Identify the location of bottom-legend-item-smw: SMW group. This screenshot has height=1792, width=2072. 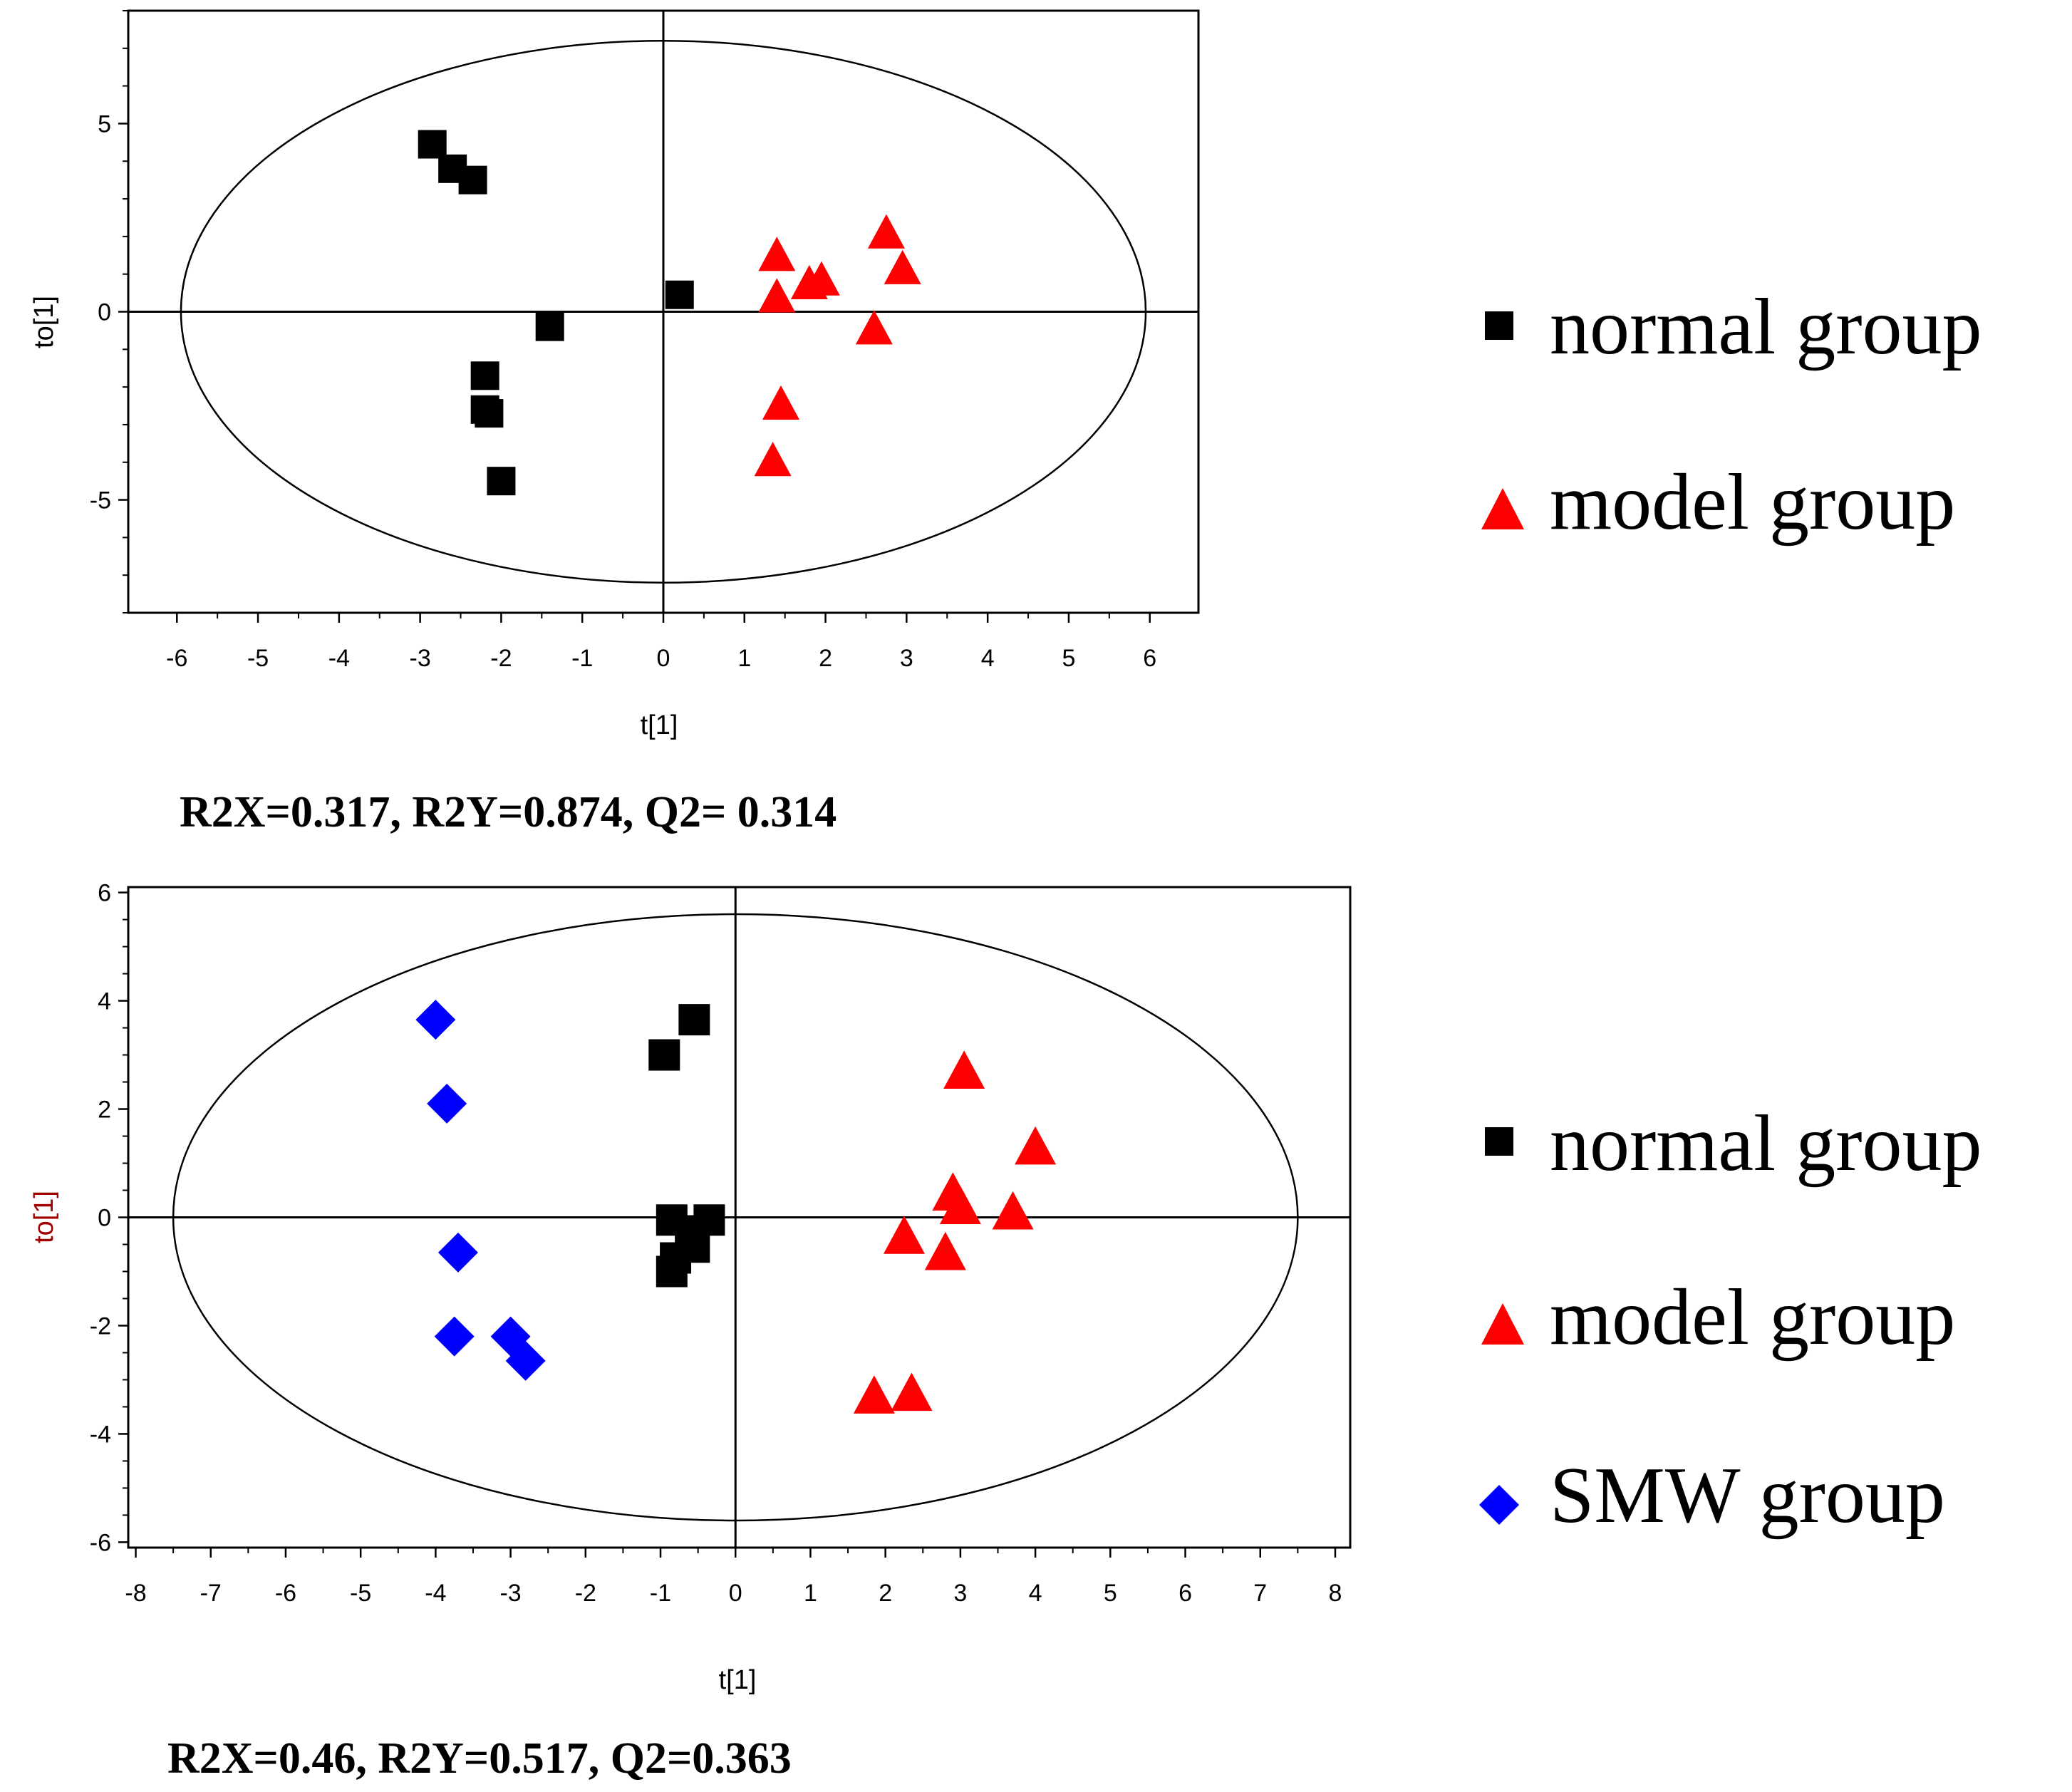
(1712, 1495).